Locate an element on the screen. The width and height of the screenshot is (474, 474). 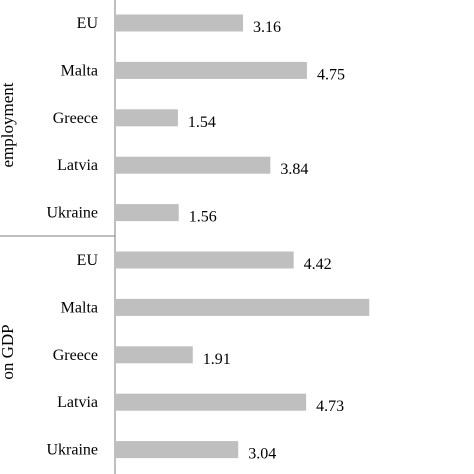
data-label: 1.91 is located at coordinates (217, 359).